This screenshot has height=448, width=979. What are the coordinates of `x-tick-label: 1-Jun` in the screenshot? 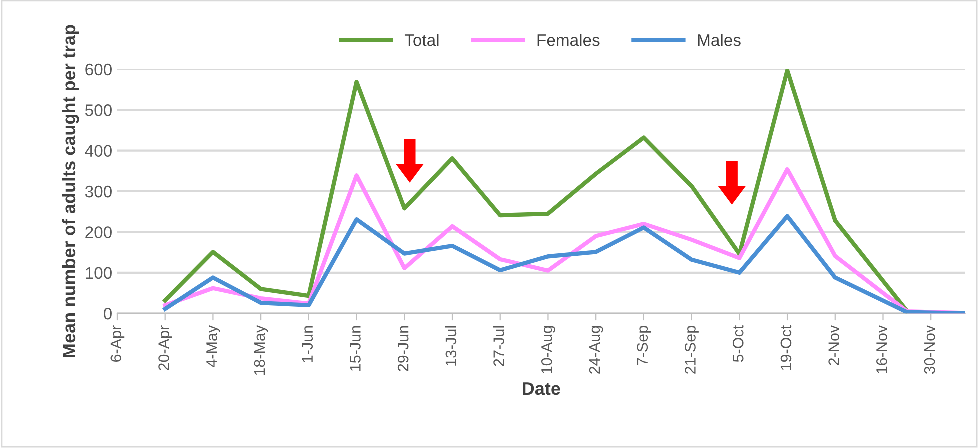 It's located at (308, 344).